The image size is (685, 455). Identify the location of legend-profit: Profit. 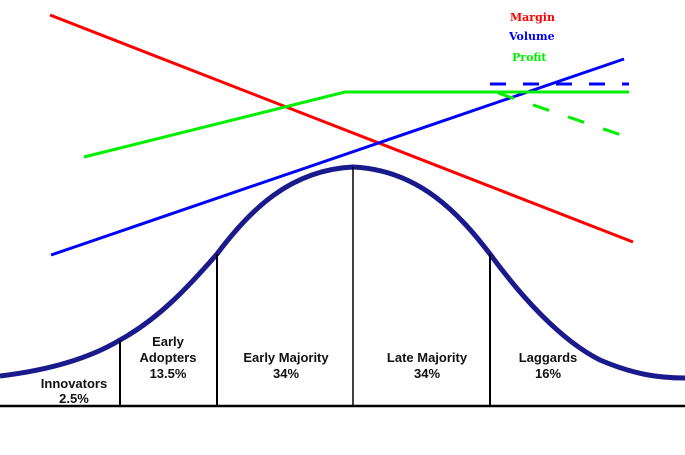
(529, 57).